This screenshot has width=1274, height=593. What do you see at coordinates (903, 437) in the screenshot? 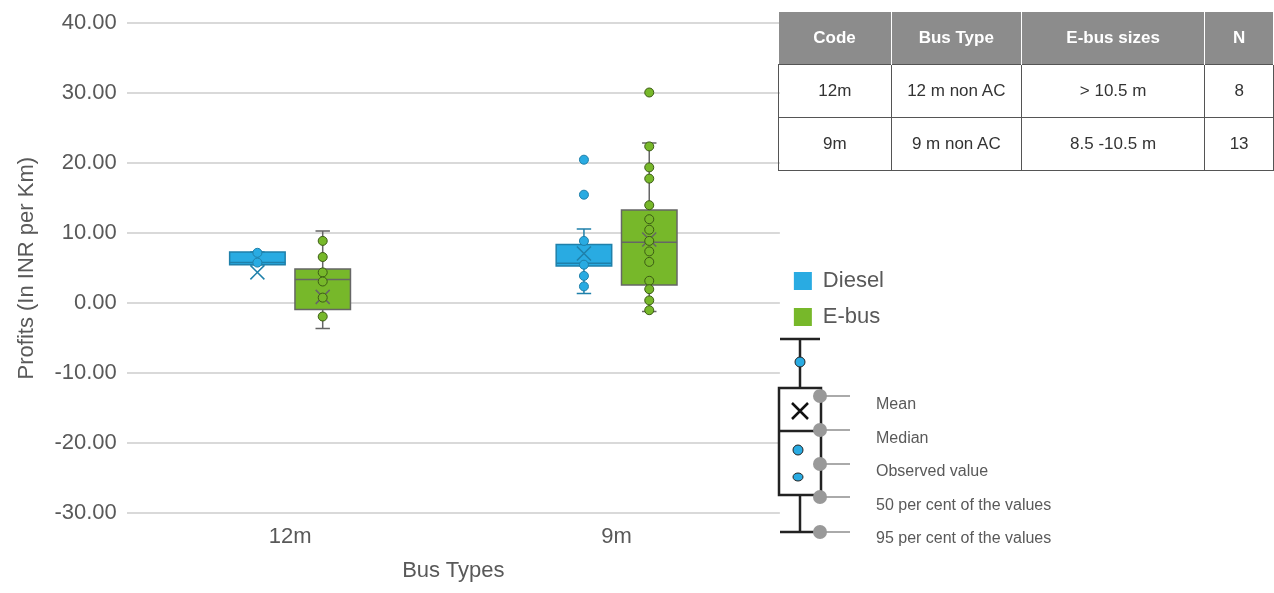
I see `text: Median` at bounding box center [903, 437].